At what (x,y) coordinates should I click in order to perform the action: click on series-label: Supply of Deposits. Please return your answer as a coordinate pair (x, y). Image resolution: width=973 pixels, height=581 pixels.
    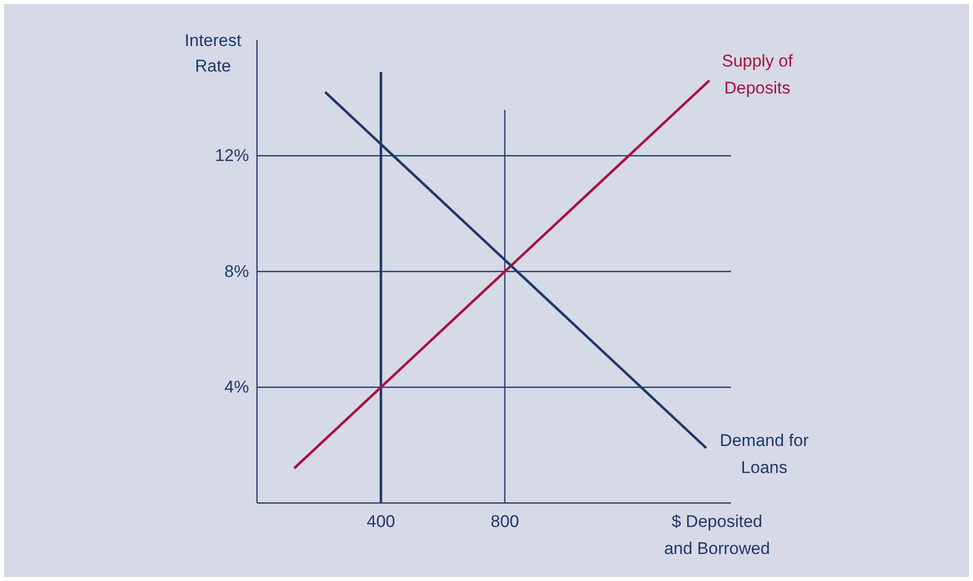
    Looking at the image, I should click on (758, 75).